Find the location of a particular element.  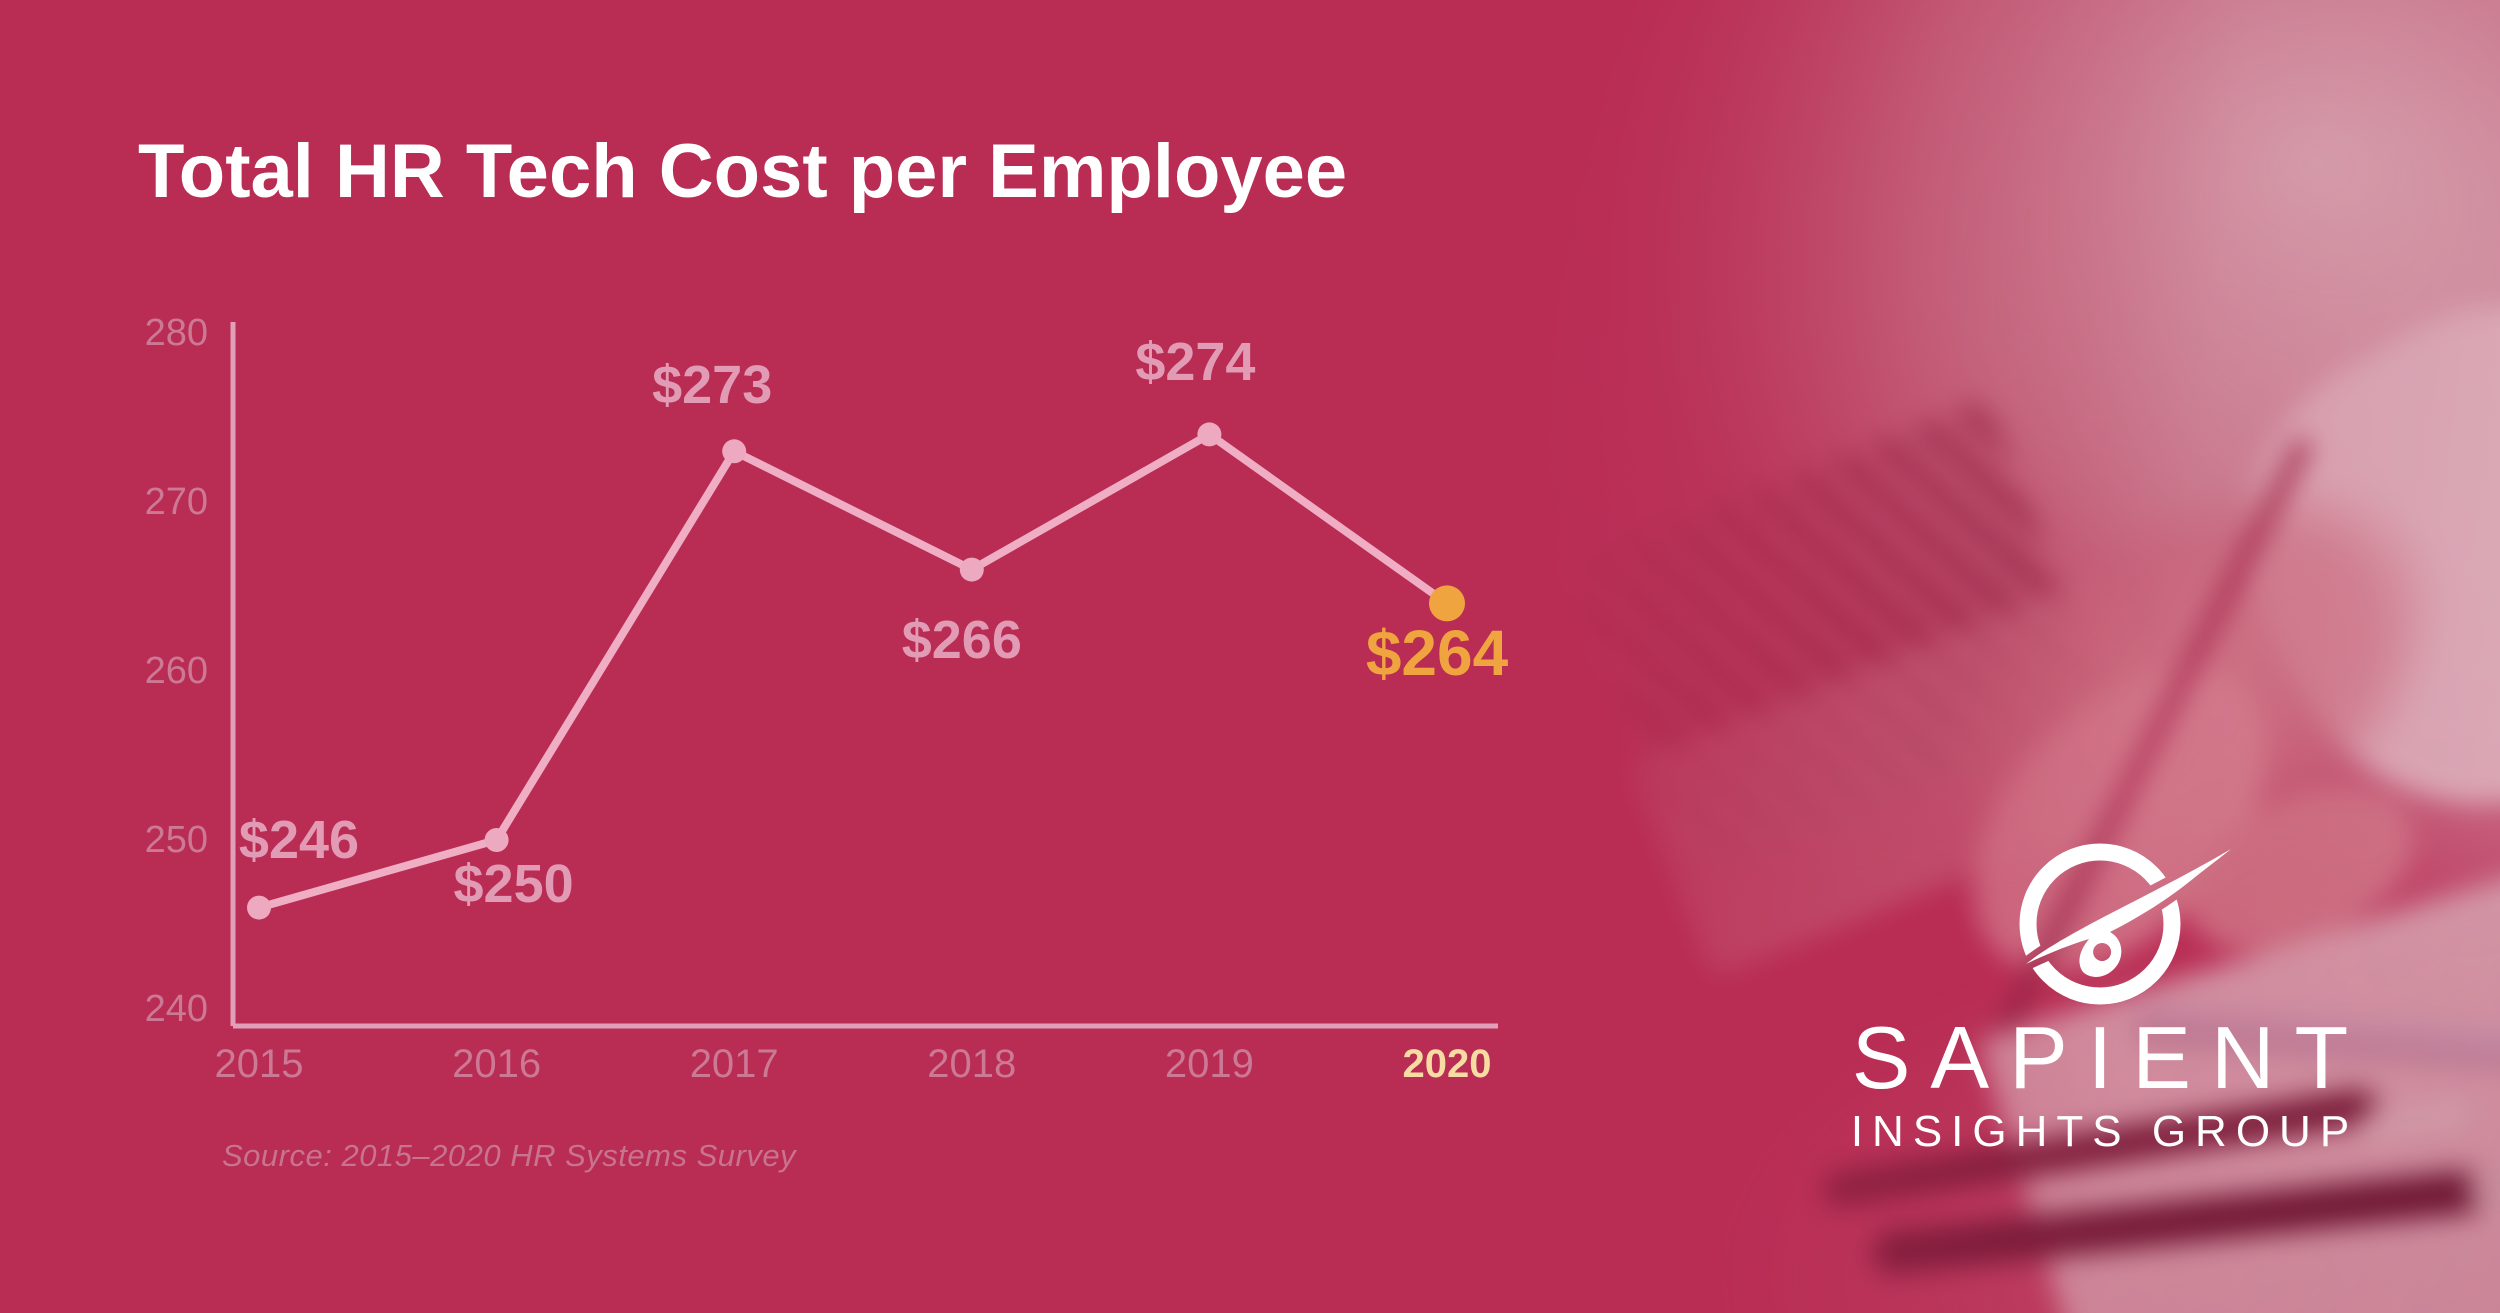

x-axis-label-2017: 2017 is located at coordinates (734, 1064).